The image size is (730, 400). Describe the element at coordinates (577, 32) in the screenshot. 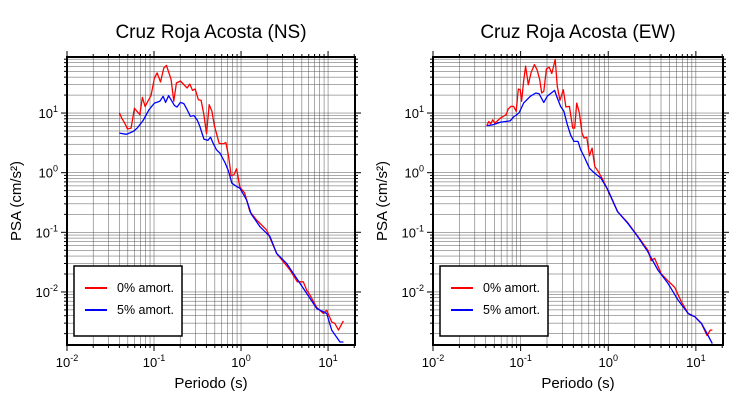

I see `chart-title: Cruz Roja Acosta (EW)` at that location.